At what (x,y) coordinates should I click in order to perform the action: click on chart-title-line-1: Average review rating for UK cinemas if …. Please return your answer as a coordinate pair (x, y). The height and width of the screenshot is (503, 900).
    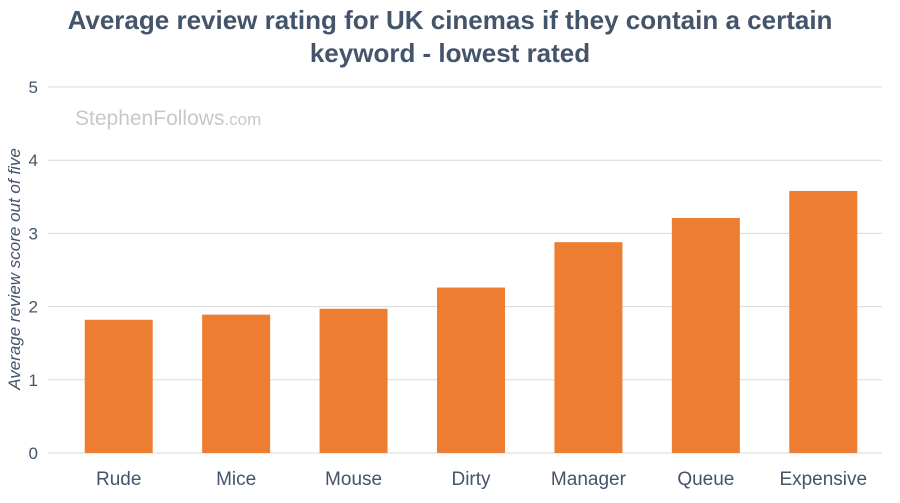
    Looking at the image, I should click on (450, 20).